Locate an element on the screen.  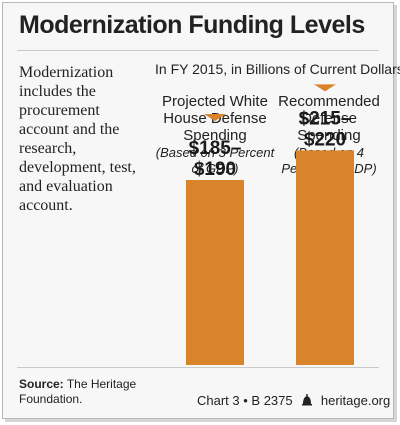
source-label: Source: is located at coordinates (41, 384).